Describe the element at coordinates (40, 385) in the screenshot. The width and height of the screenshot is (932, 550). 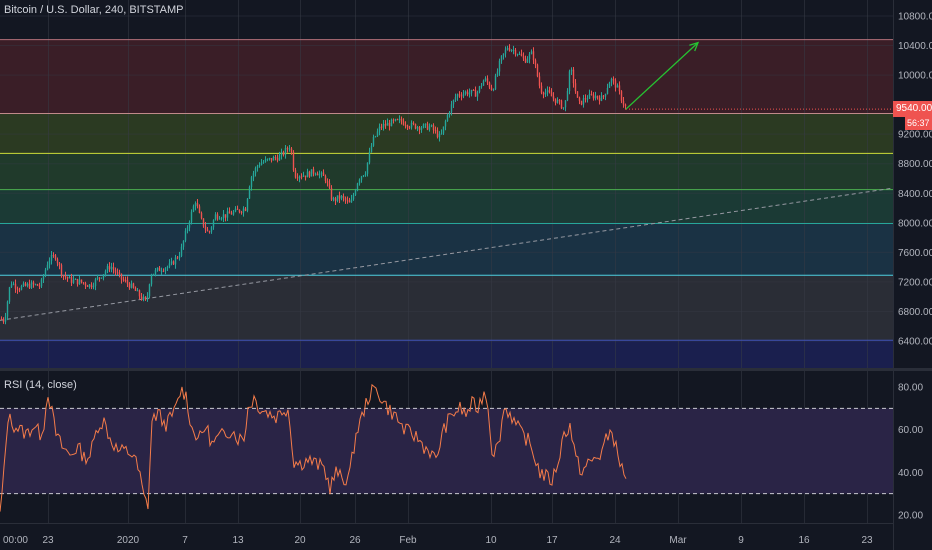
I see `rsi-title: RSI (14, close)` at that location.